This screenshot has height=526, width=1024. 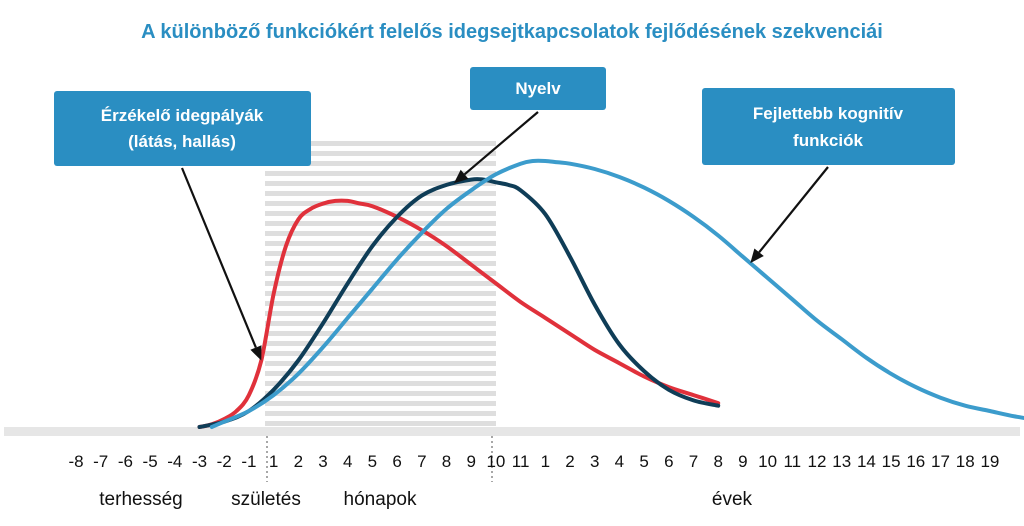 I want to click on period-label-months: hónapok, so click(x=380, y=499).